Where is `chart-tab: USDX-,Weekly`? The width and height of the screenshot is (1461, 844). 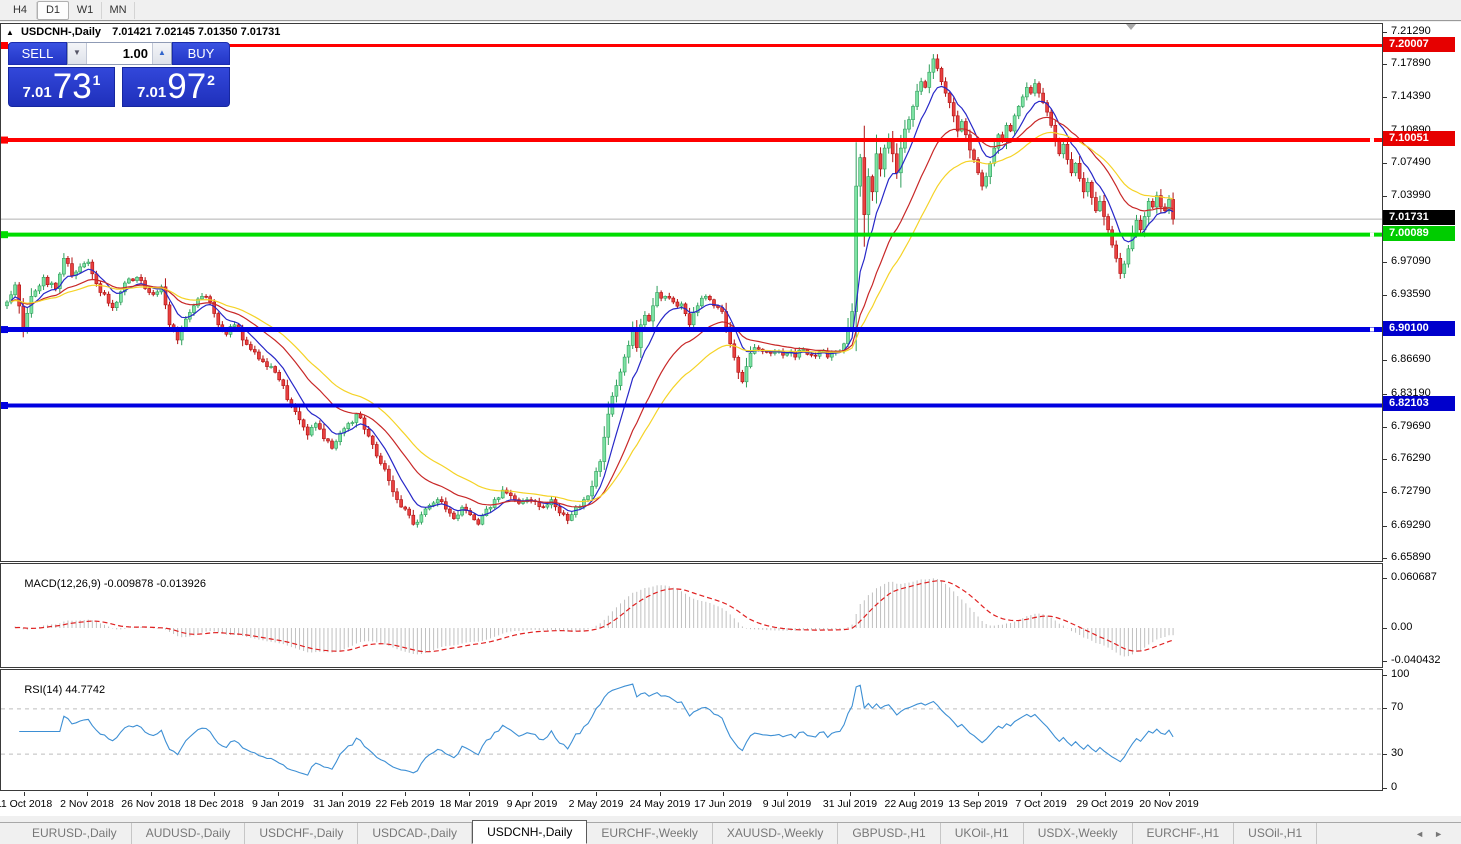
chart-tab: USDX-,Weekly is located at coordinates (1078, 833).